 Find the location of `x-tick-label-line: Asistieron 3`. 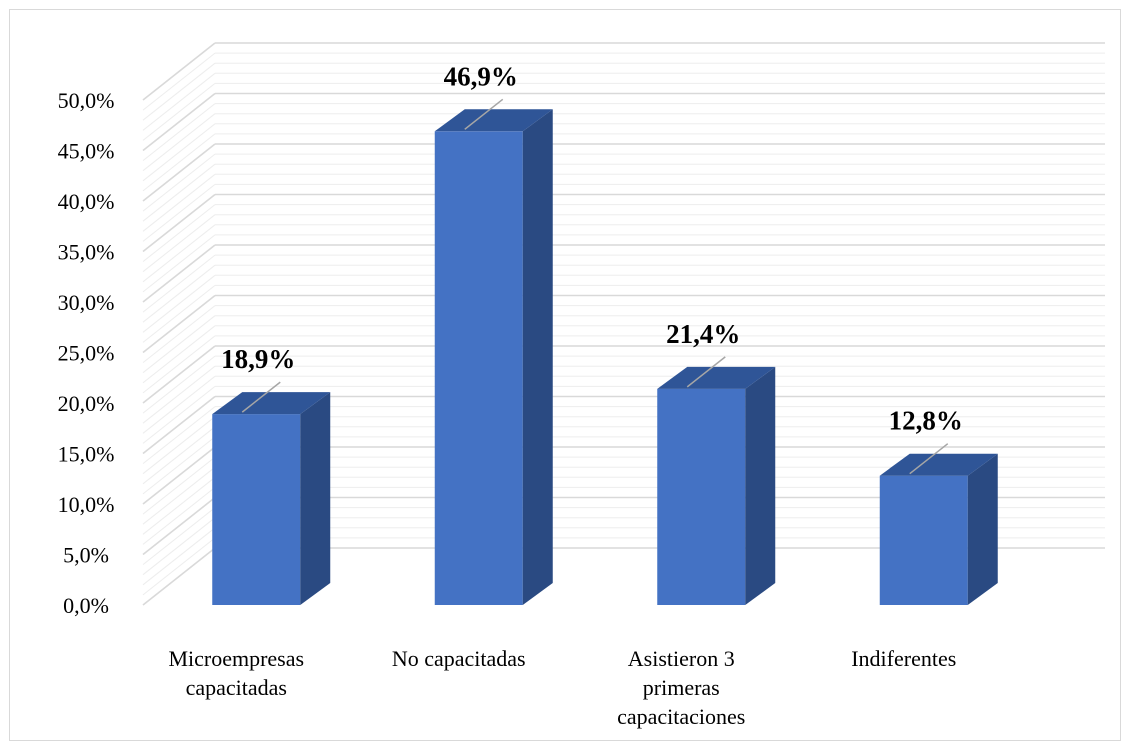

x-tick-label-line: Asistieron 3 is located at coordinates (681, 658).